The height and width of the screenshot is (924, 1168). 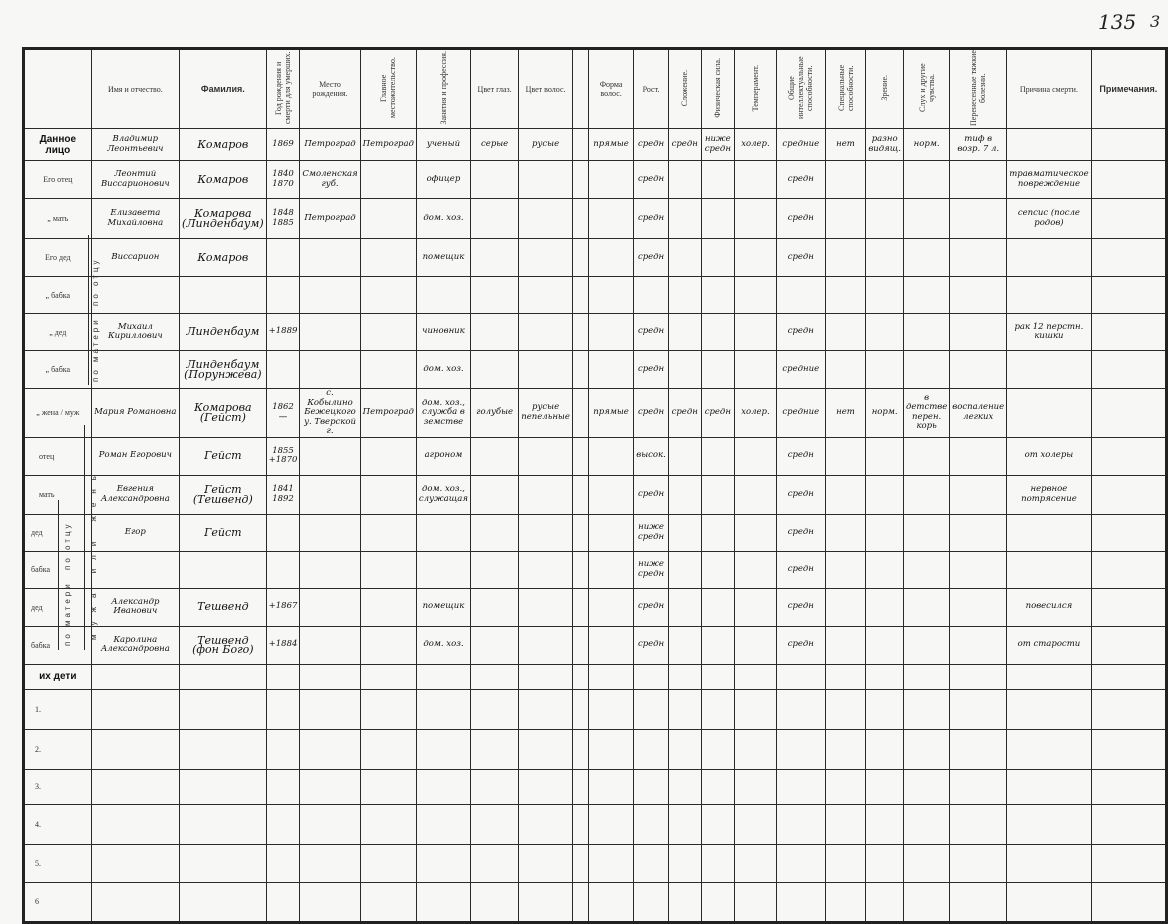 What do you see at coordinates (57, 332) in the screenshot?
I see `row-label: „ дед` at bounding box center [57, 332].